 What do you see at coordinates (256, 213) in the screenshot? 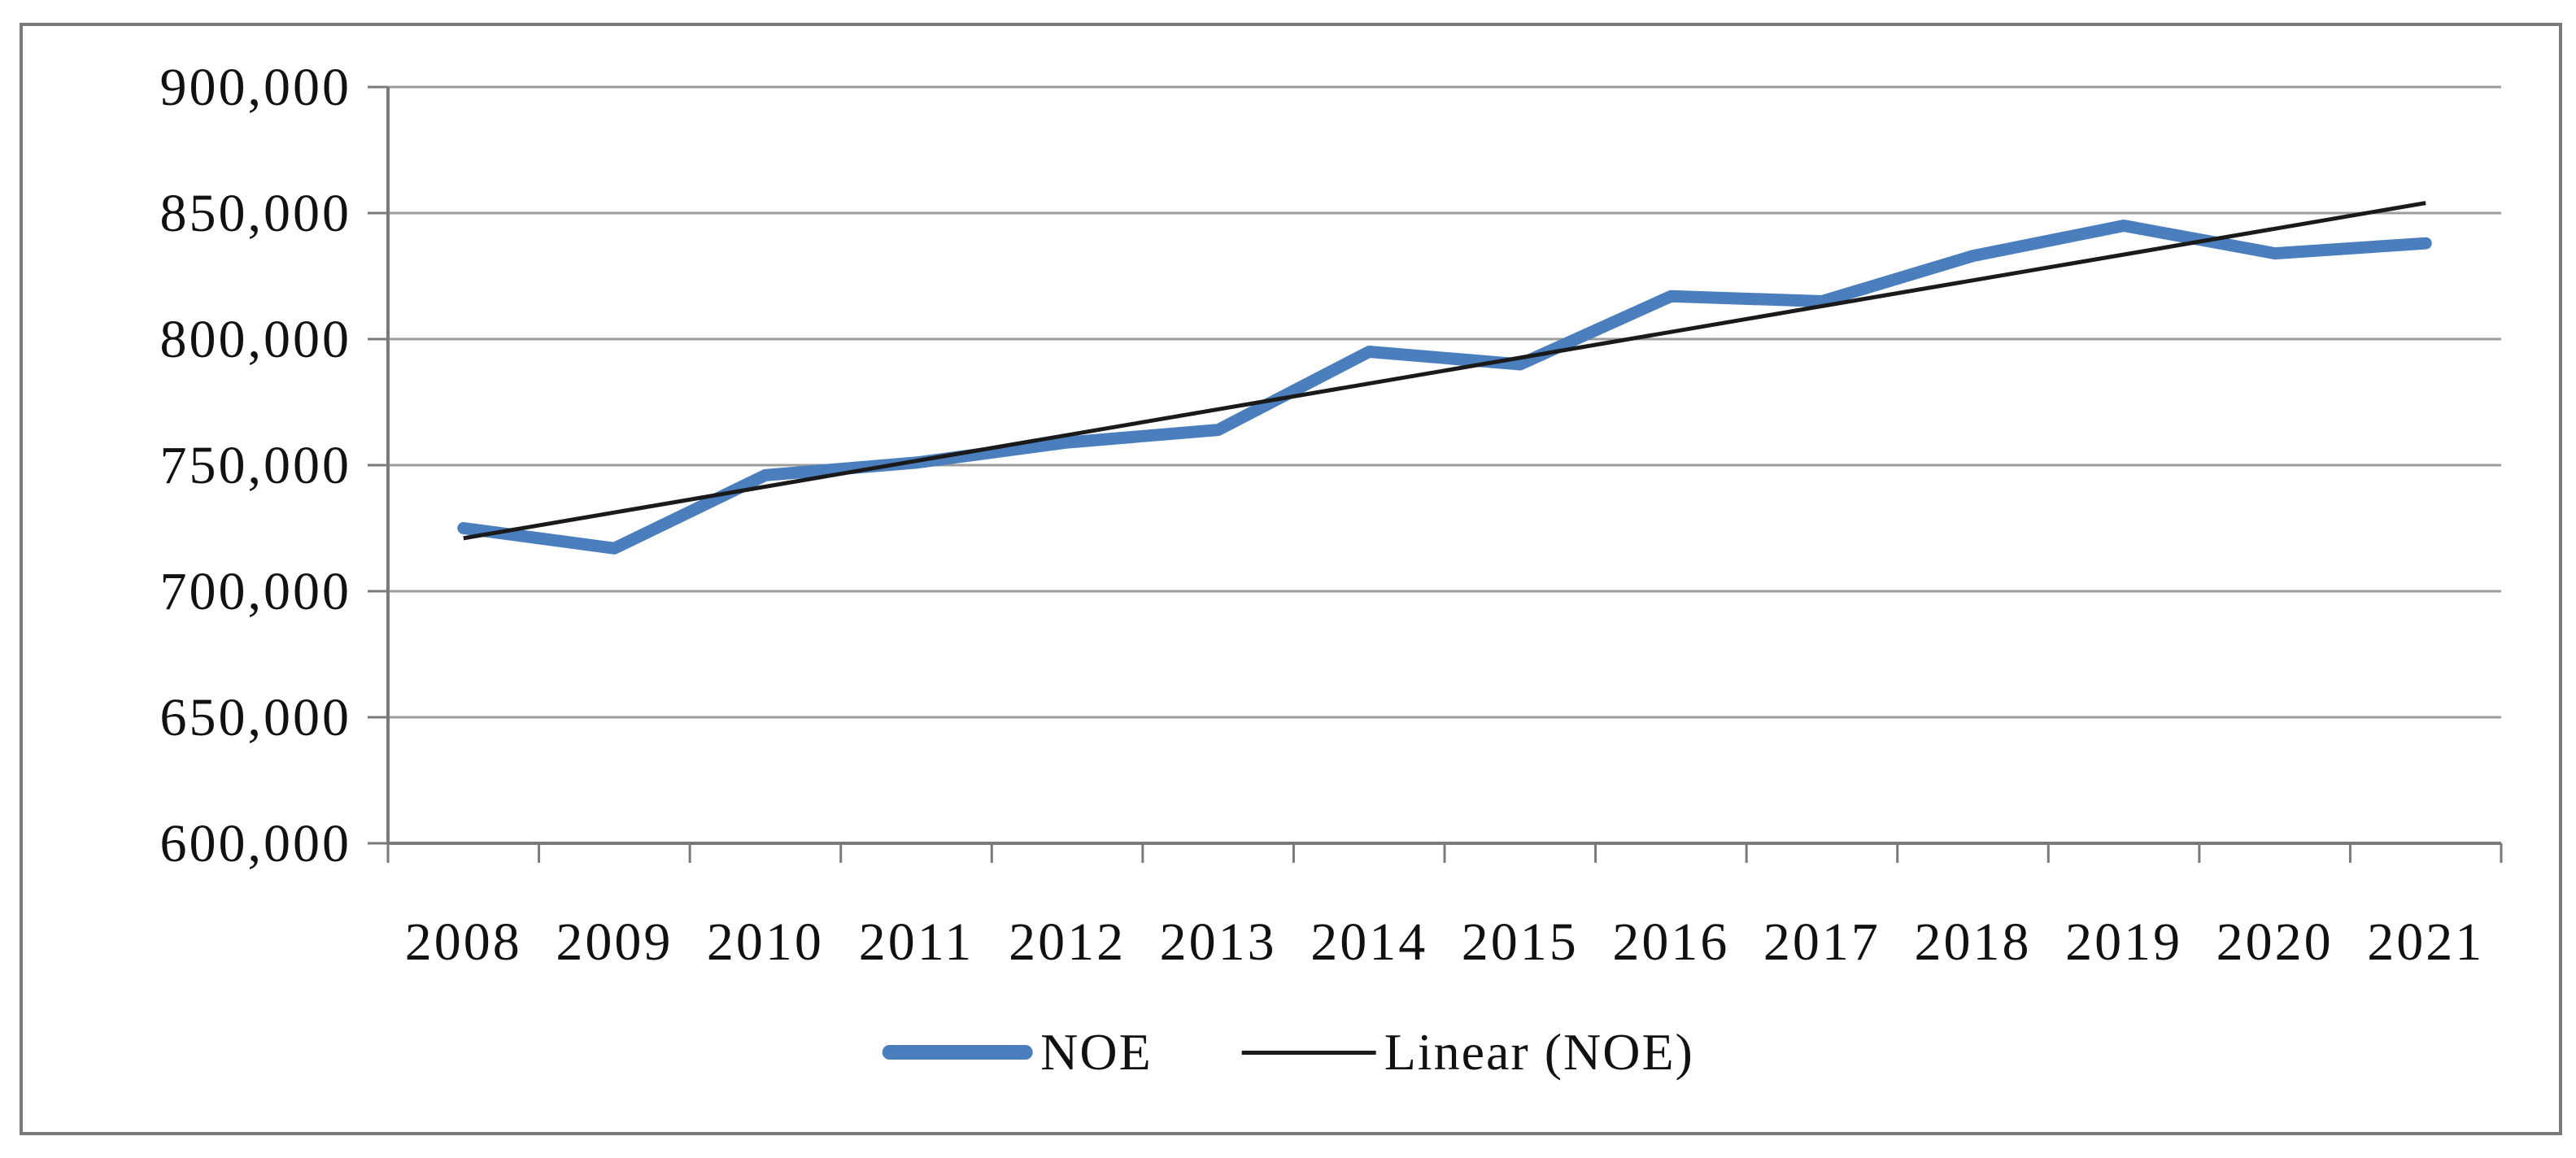
I see `y-axis-label: 850,000` at bounding box center [256, 213].